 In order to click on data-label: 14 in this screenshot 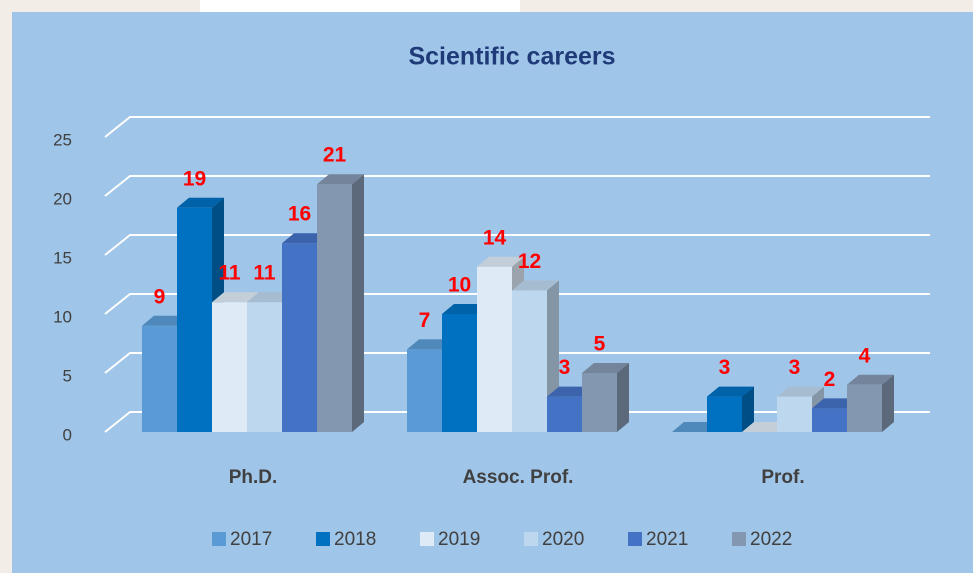, I will do `click(495, 237)`.